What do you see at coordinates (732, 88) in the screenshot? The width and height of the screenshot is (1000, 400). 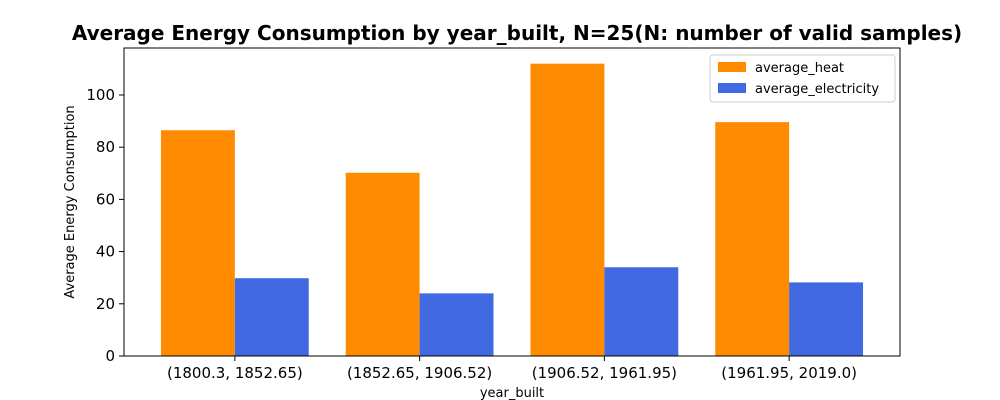 I see `legend-swatch-average_electricity` at bounding box center [732, 88].